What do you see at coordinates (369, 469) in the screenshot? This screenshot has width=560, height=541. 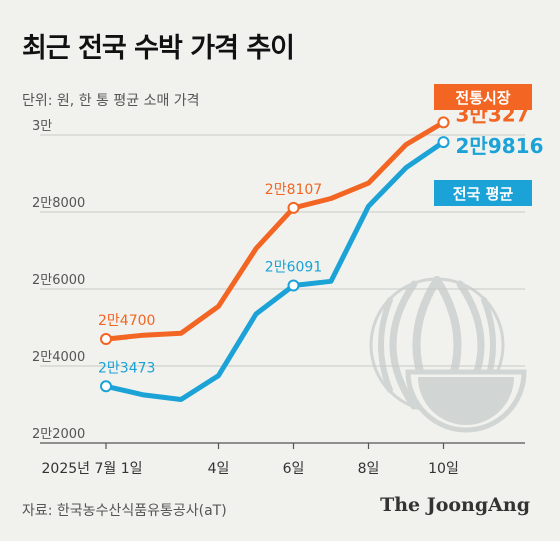 I see `x-tick-label: 8일` at bounding box center [369, 469].